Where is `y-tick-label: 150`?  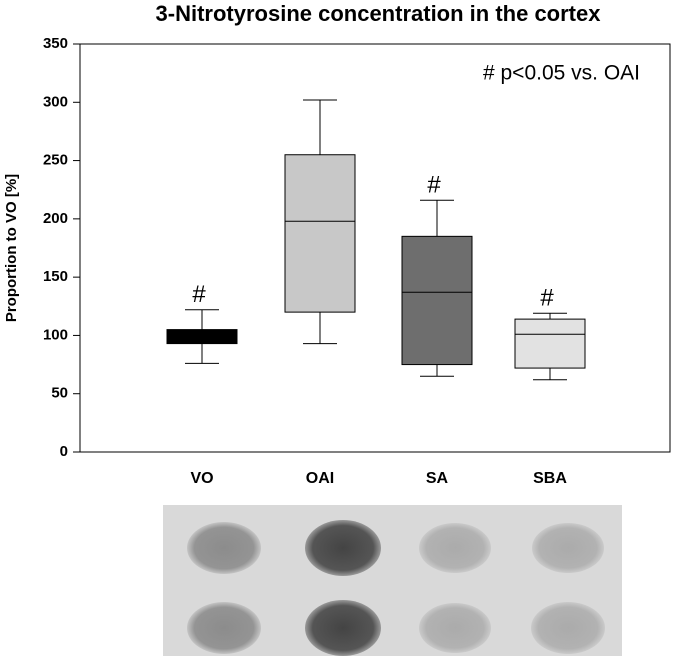
y-tick-label: 150 is located at coordinates (55, 276).